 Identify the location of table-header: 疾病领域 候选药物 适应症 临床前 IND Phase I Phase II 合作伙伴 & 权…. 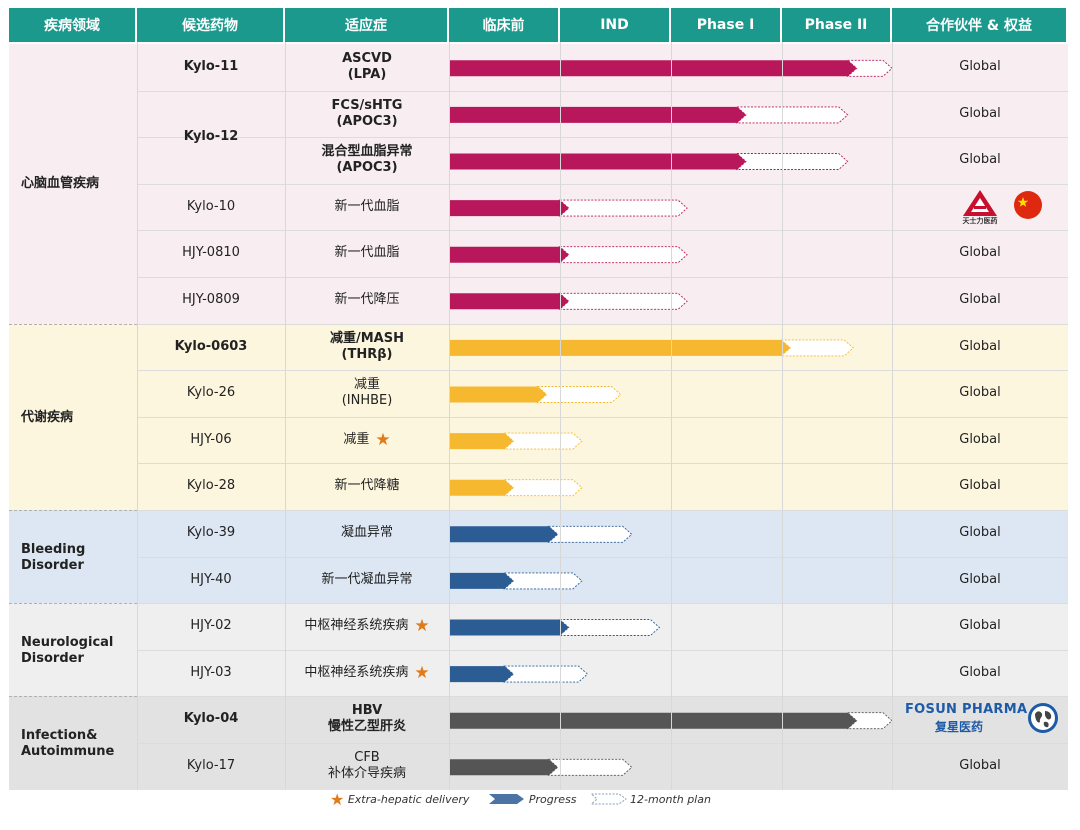
(538, 25).